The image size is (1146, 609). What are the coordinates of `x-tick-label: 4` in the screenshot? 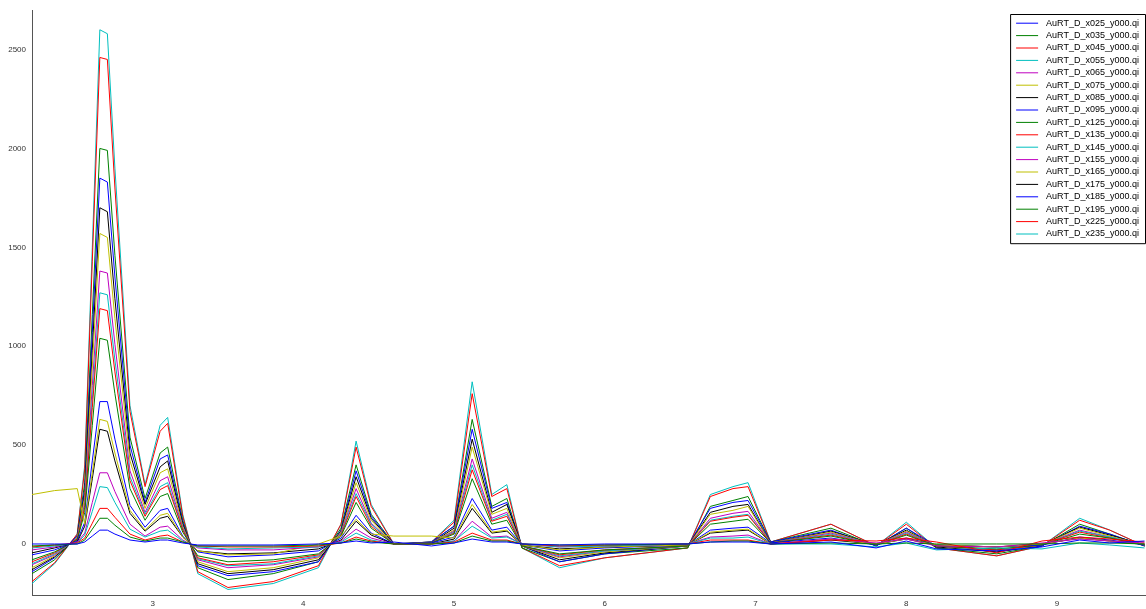 It's located at (304, 604).